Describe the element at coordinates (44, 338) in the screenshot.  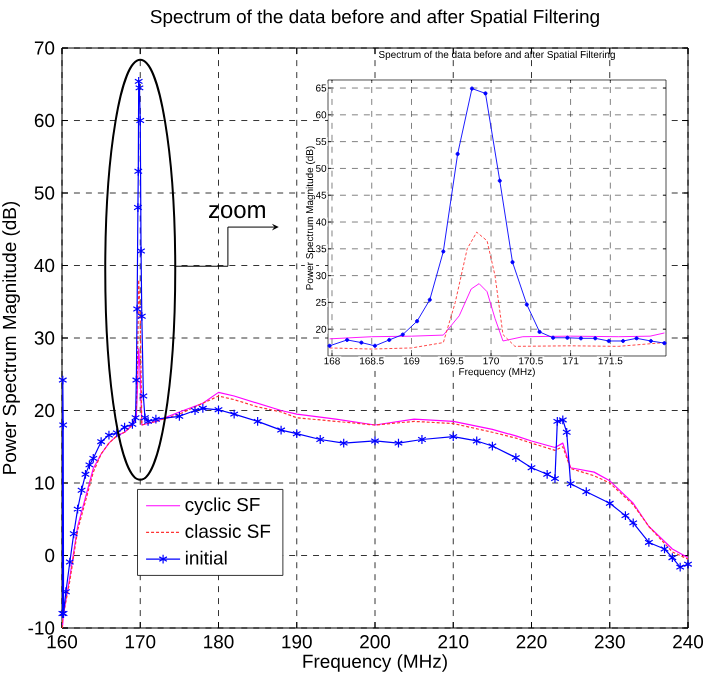
I see `y-tick-label: 30` at that location.